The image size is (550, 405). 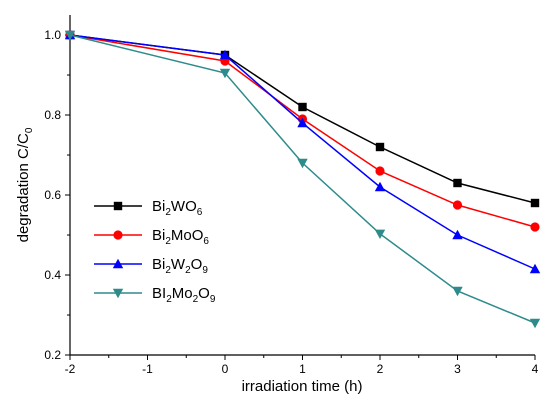 What do you see at coordinates (184, 206) in the screenshot?
I see `legend-label-part: WO` at bounding box center [184, 206].